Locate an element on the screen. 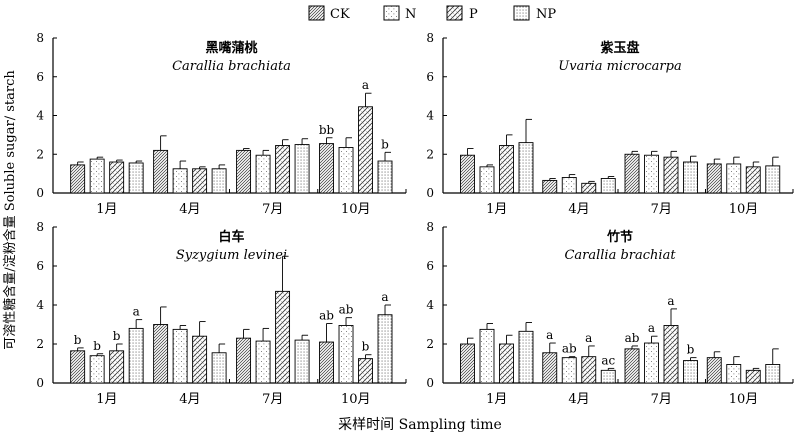 Image resolution: width=800 pixels, height=435 pixels. legend-item-np: NP is located at coordinates (534, 13).